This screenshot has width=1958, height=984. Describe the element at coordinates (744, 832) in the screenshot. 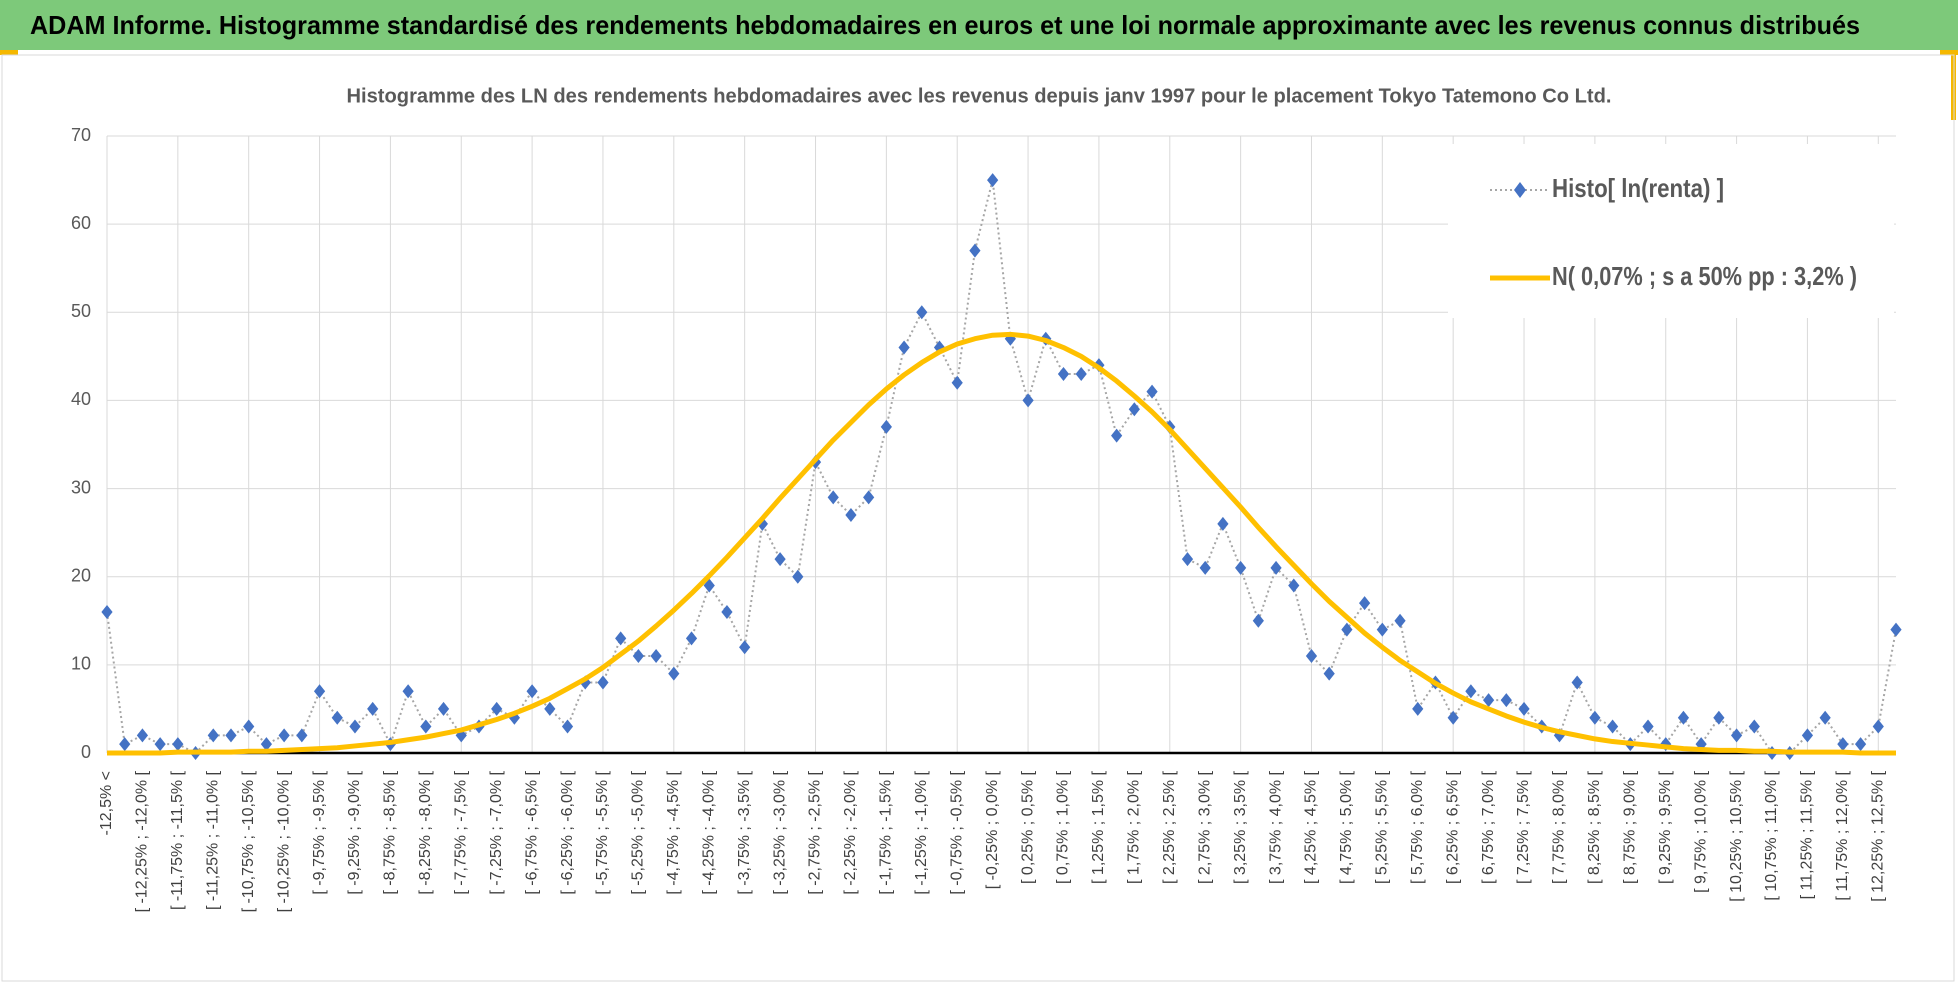

I see `x-tick-label: [ -3,75% ; -3,5% [` at that location.